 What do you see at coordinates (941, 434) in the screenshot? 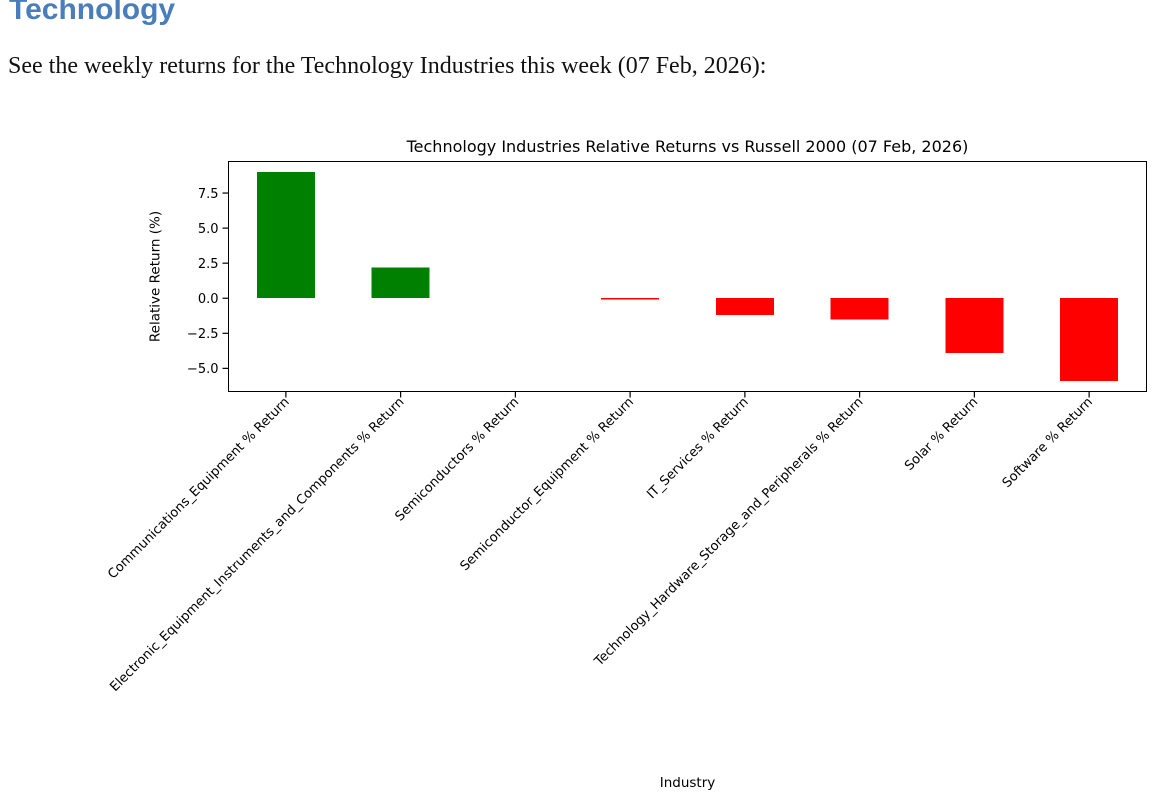
I see `x-tick-label: Solar % Return` at bounding box center [941, 434].